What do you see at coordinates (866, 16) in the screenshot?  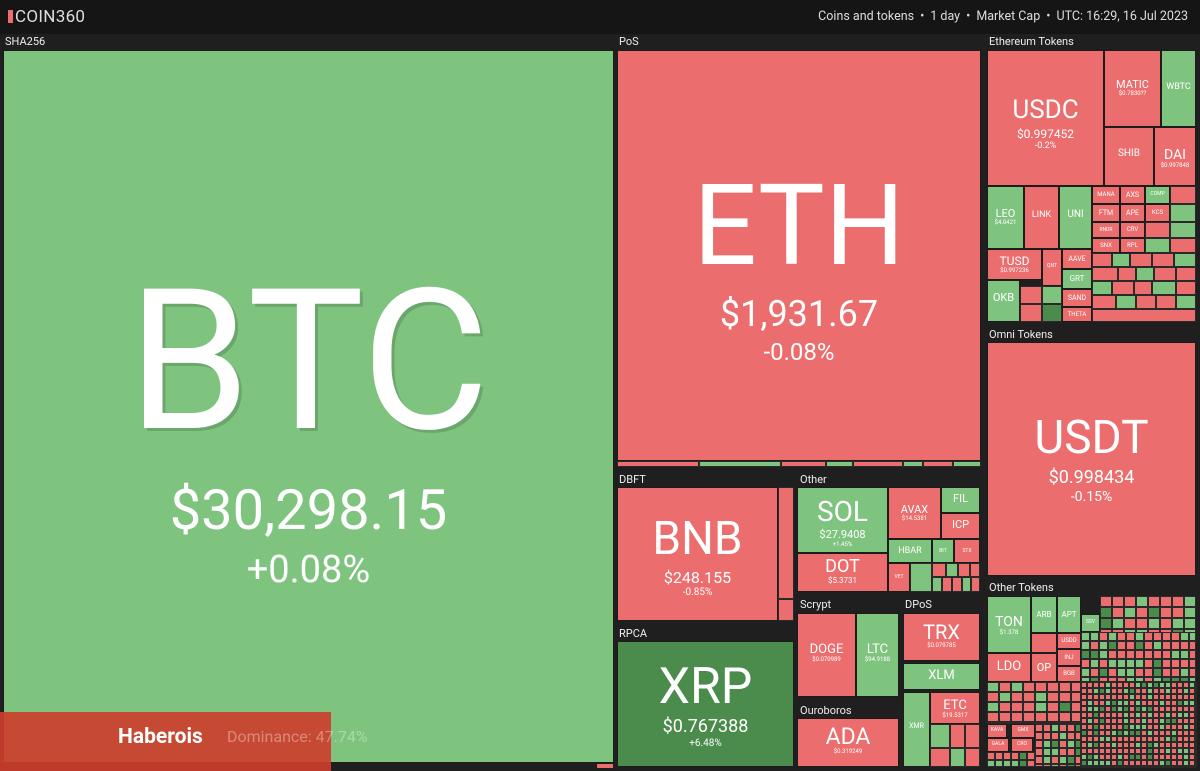 I see `filter-assets: Coins and tokens` at bounding box center [866, 16].